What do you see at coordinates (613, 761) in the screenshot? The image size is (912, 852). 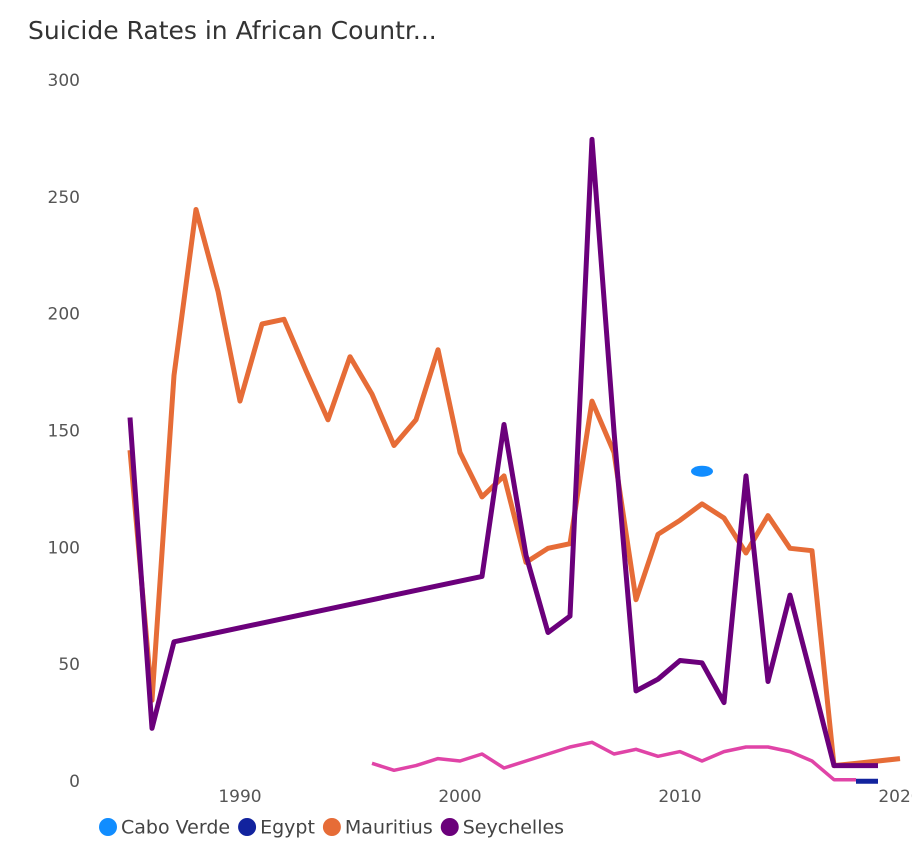 I see `series-line` at bounding box center [613, 761].